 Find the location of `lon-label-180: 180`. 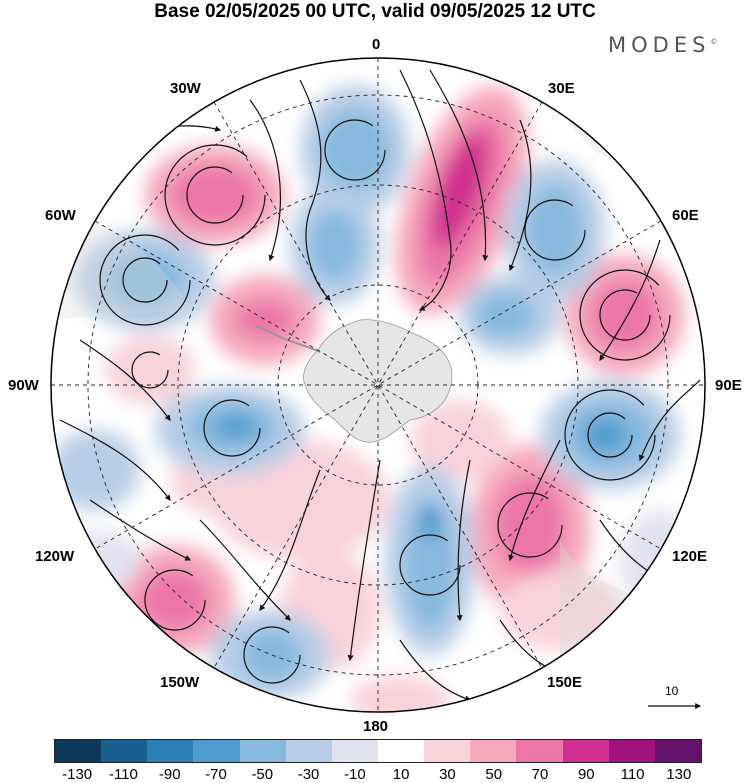

lon-label-180: 180 is located at coordinates (376, 726).